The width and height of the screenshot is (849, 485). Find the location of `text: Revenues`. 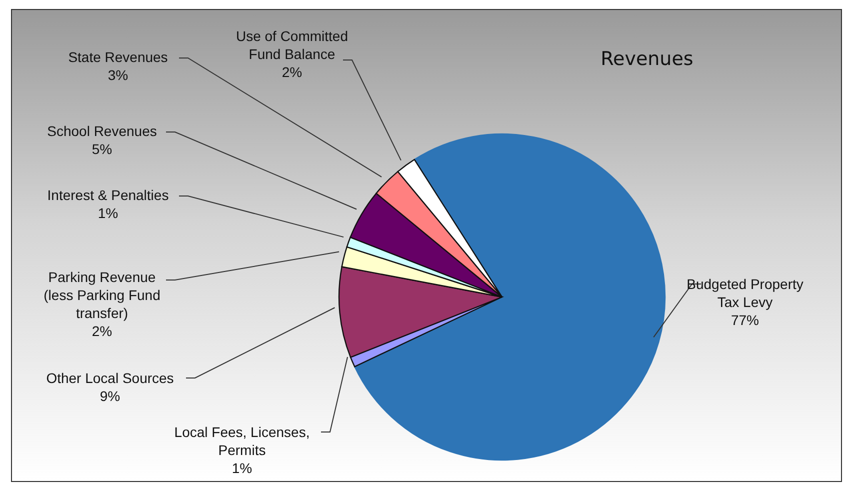

text: Revenues is located at coordinates (647, 59).